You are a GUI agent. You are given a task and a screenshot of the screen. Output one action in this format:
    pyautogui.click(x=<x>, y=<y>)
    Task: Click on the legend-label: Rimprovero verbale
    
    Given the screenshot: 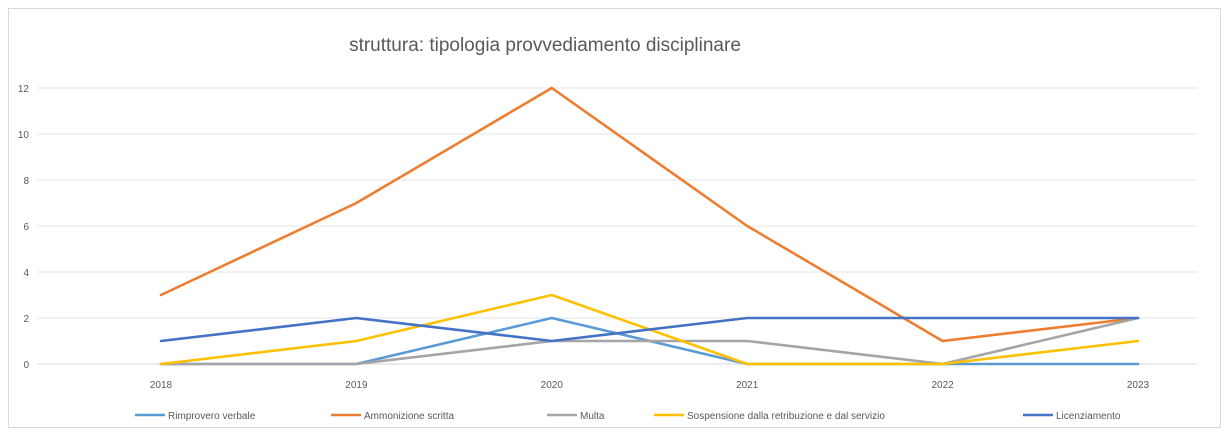 What is the action you would take?
    pyautogui.click(x=212, y=416)
    